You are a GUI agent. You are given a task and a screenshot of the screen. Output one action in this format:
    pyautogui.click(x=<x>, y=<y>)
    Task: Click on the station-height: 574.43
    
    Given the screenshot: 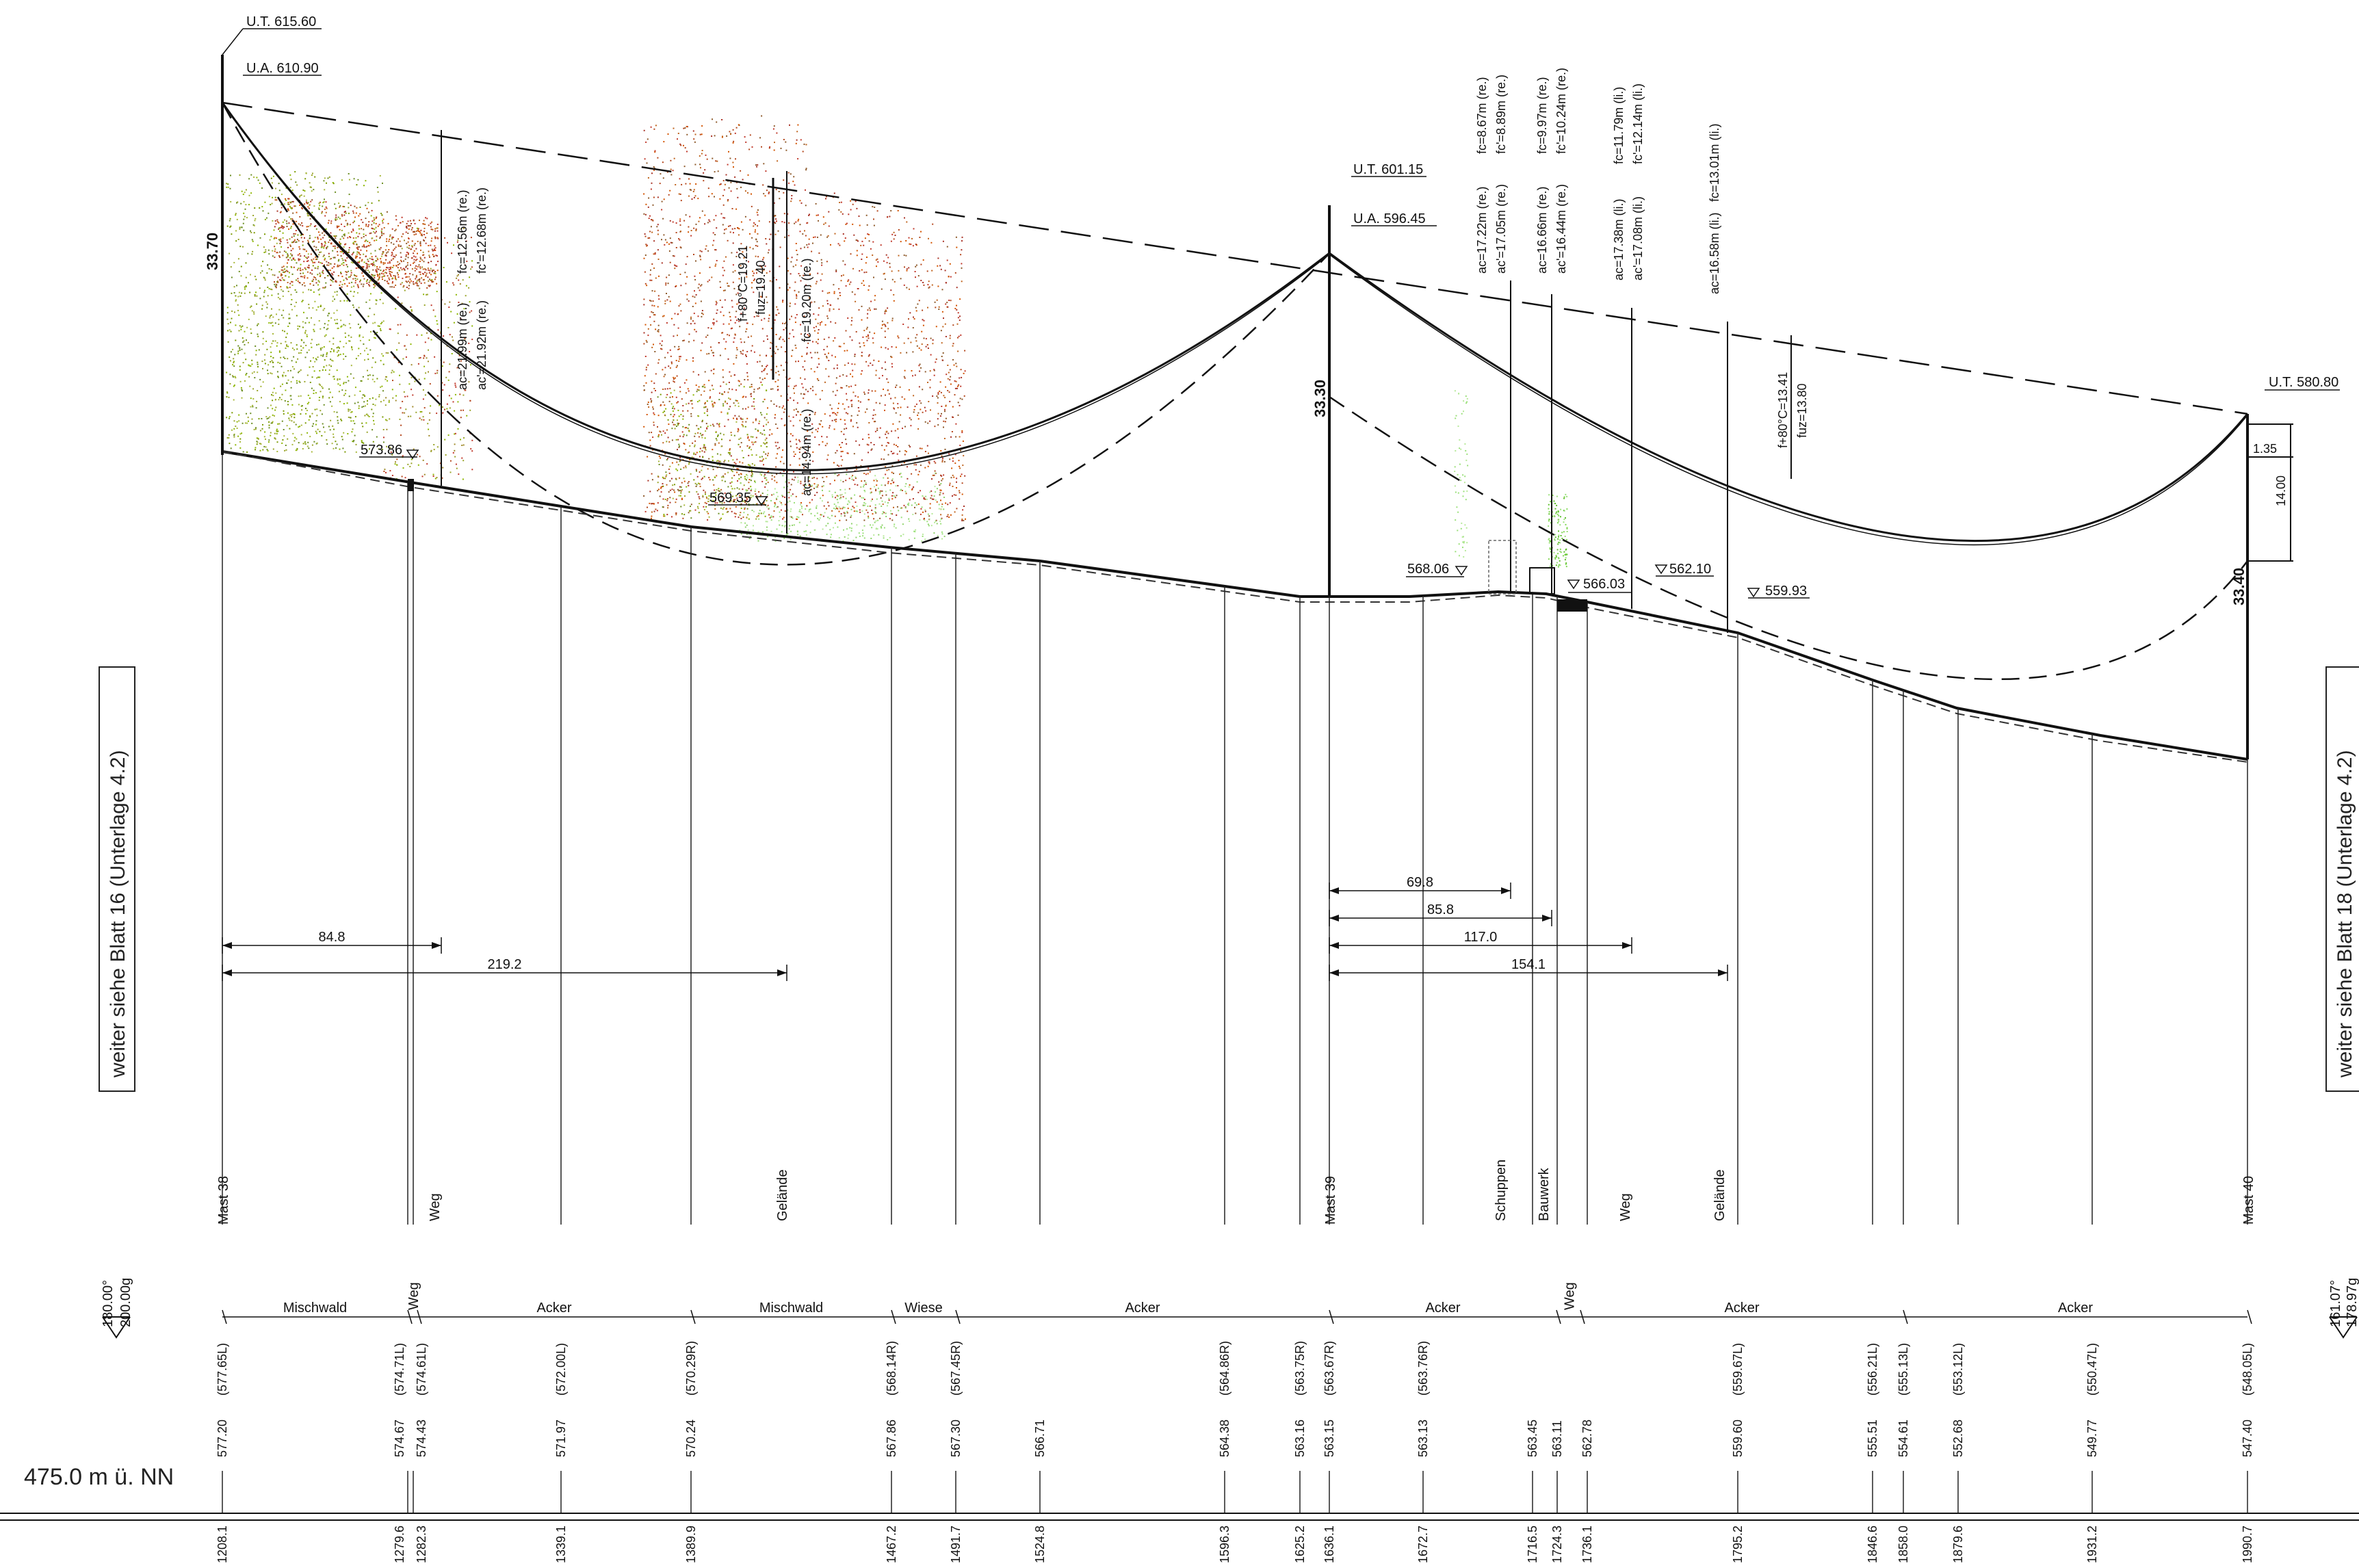 What is the action you would take?
    pyautogui.click(x=421, y=1439)
    